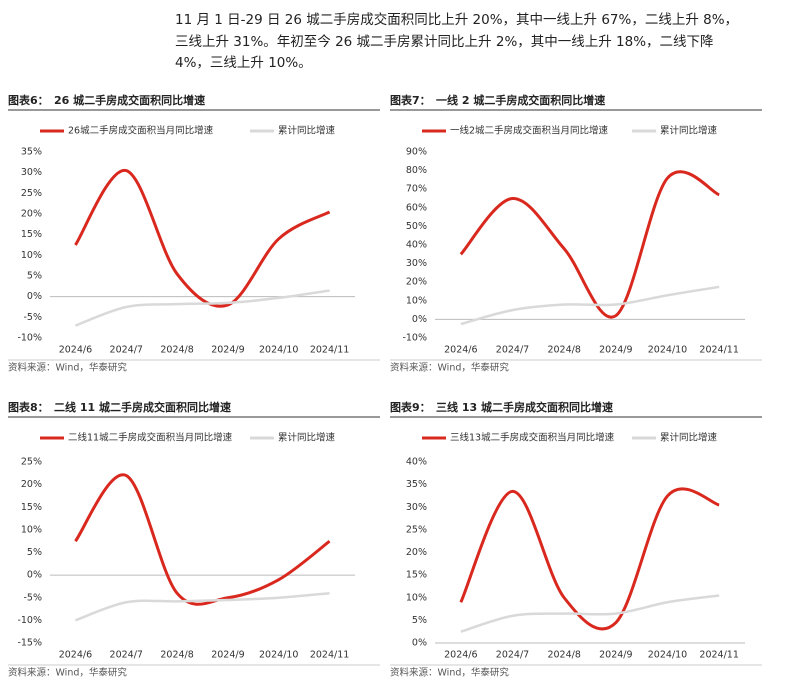  What do you see at coordinates (28, 100) in the screenshot?
I see `figure-label: 图表6：` at bounding box center [28, 100].